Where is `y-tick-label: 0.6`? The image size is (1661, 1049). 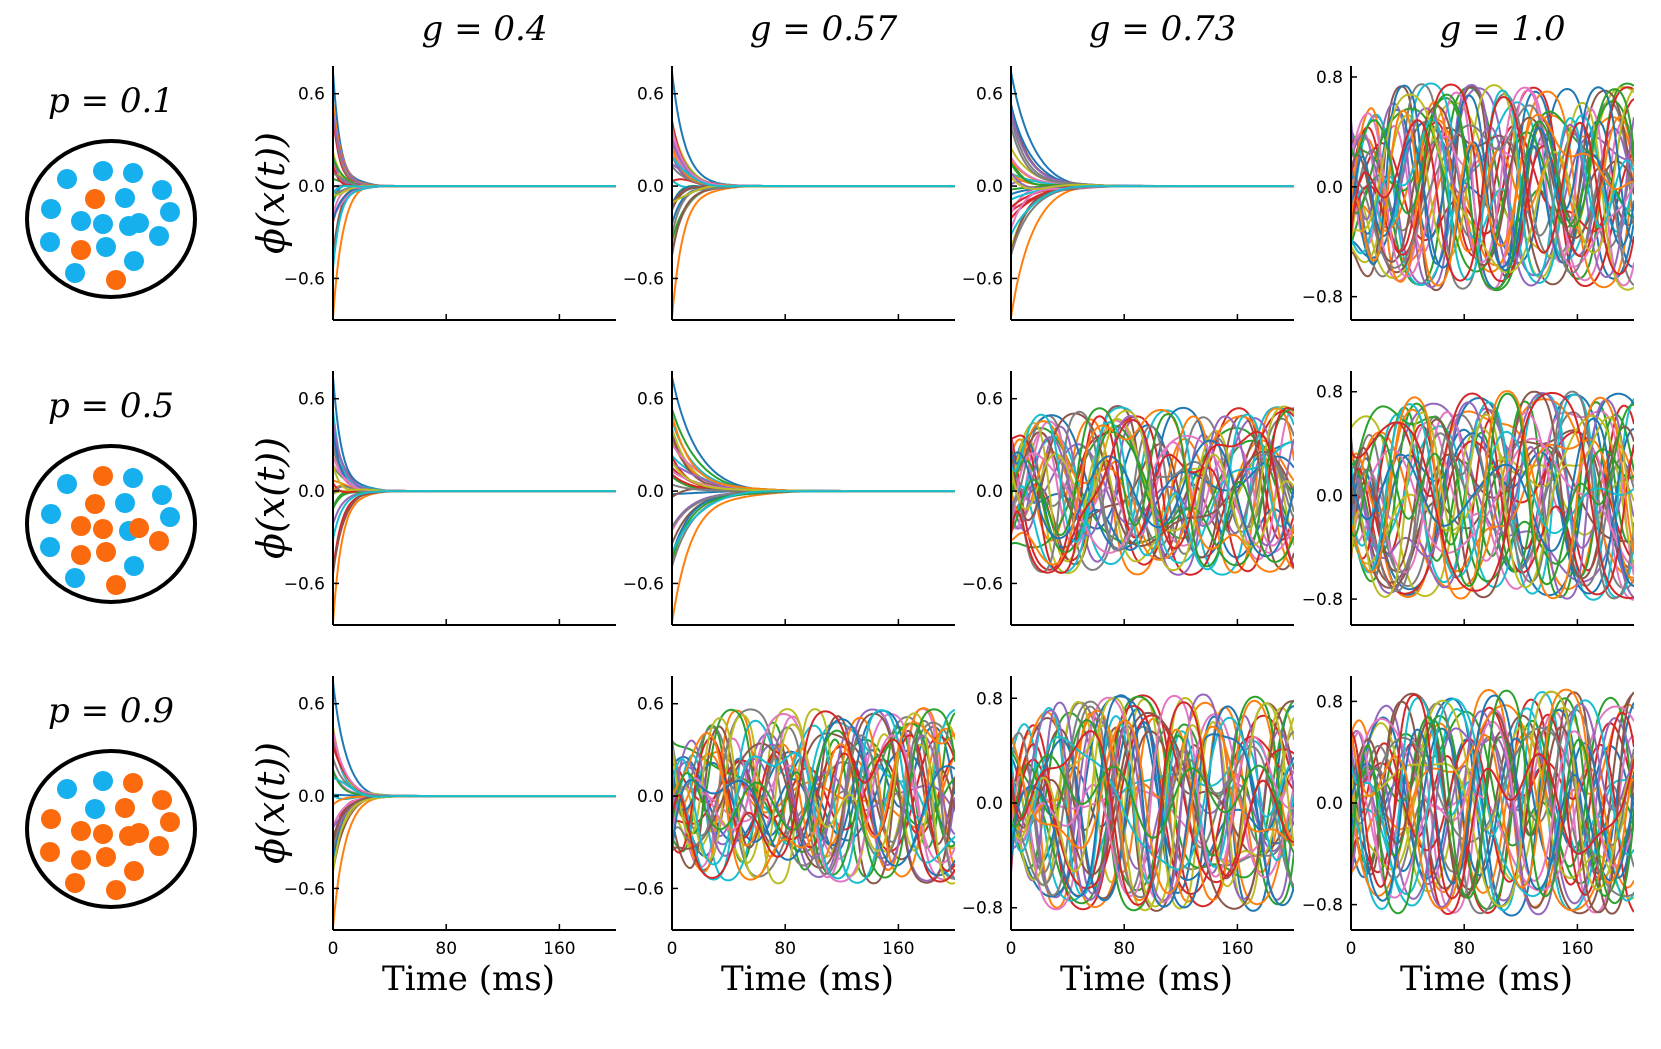 y-tick-label: 0.6 is located at coordinates (650, 400).